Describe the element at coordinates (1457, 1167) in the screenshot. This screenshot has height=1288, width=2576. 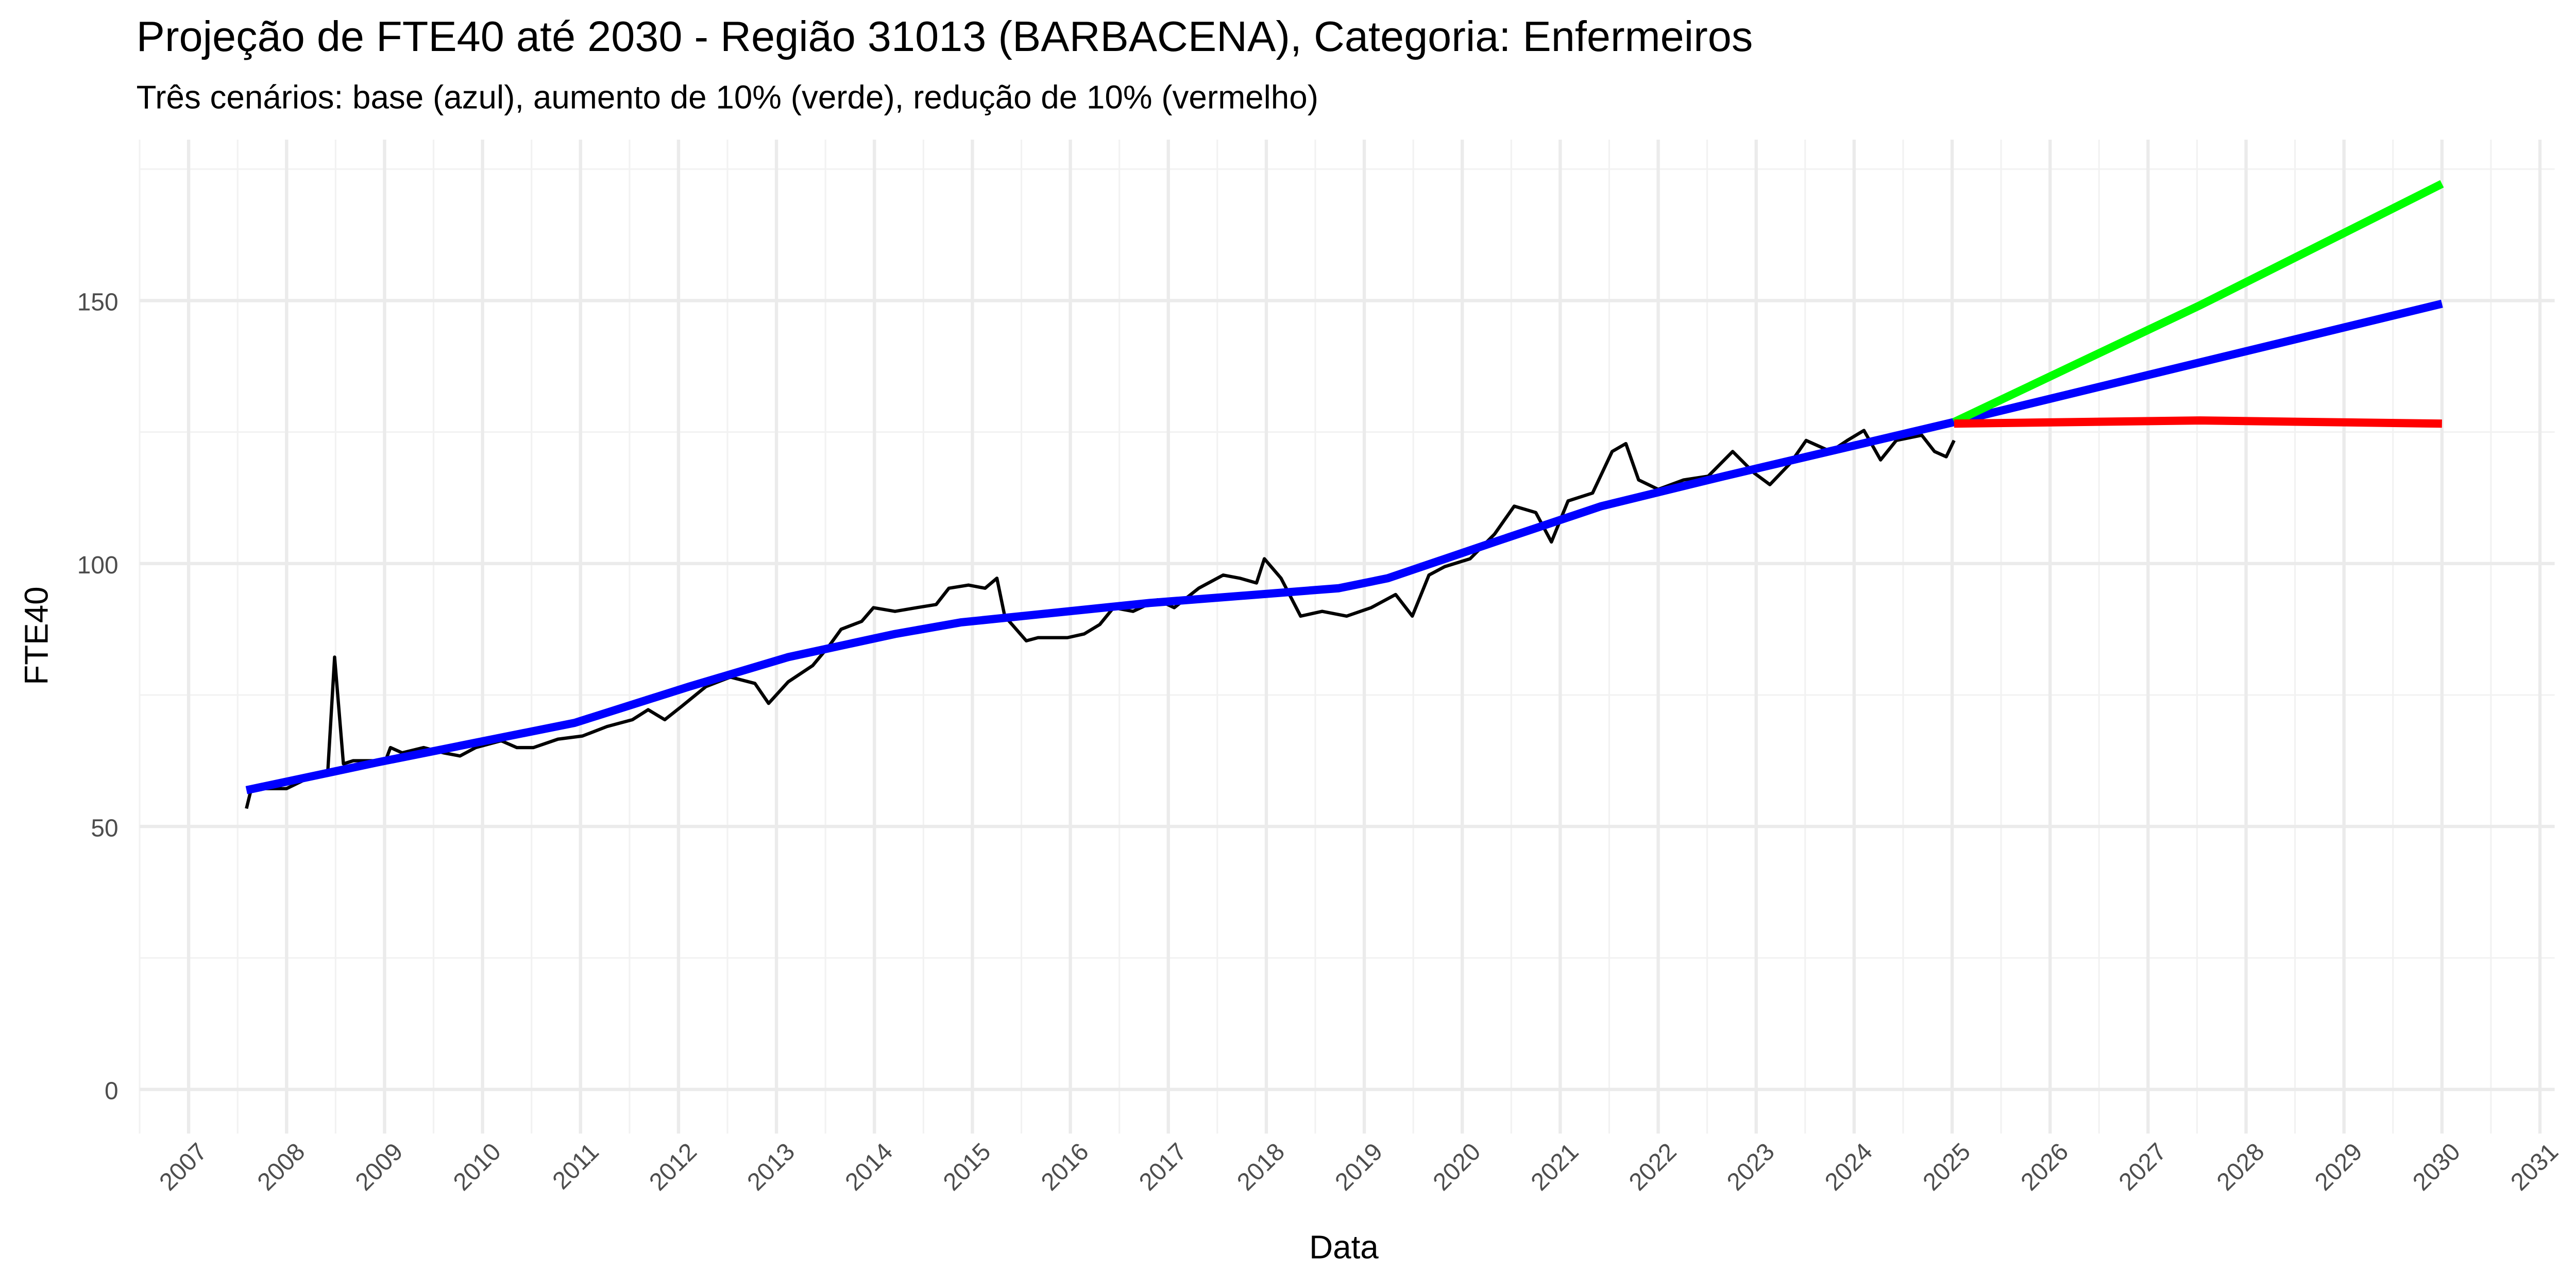
I see `x-tick-label: 2020` at that location.